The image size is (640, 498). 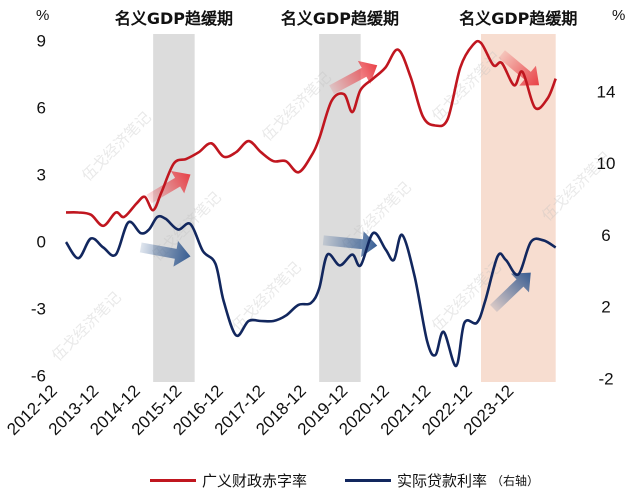 I want to click on right-axis: 14 10 6 2 -2, so click(x=606, y=235).